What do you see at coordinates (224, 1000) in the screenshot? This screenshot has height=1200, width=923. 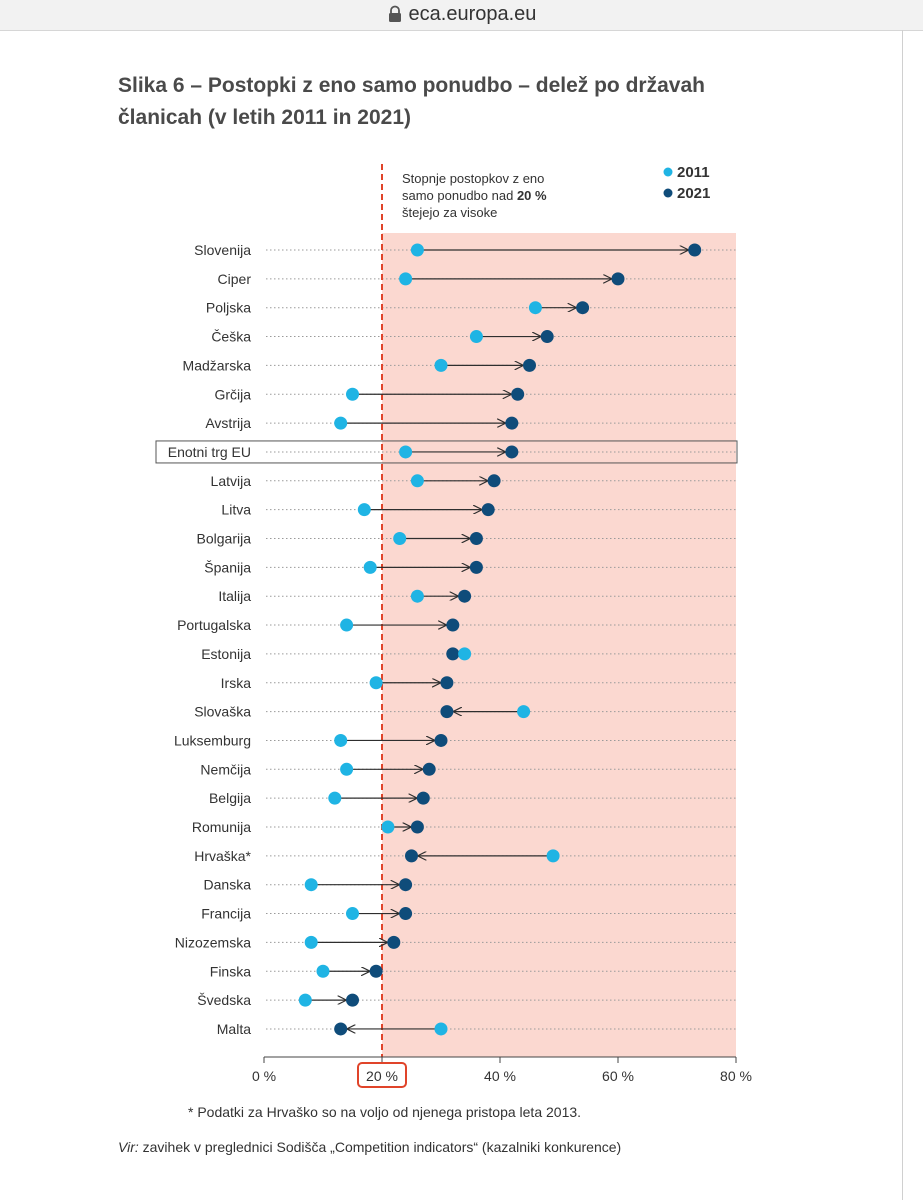 I see `category-label: Švedska` at bounding box center [224, 1000].